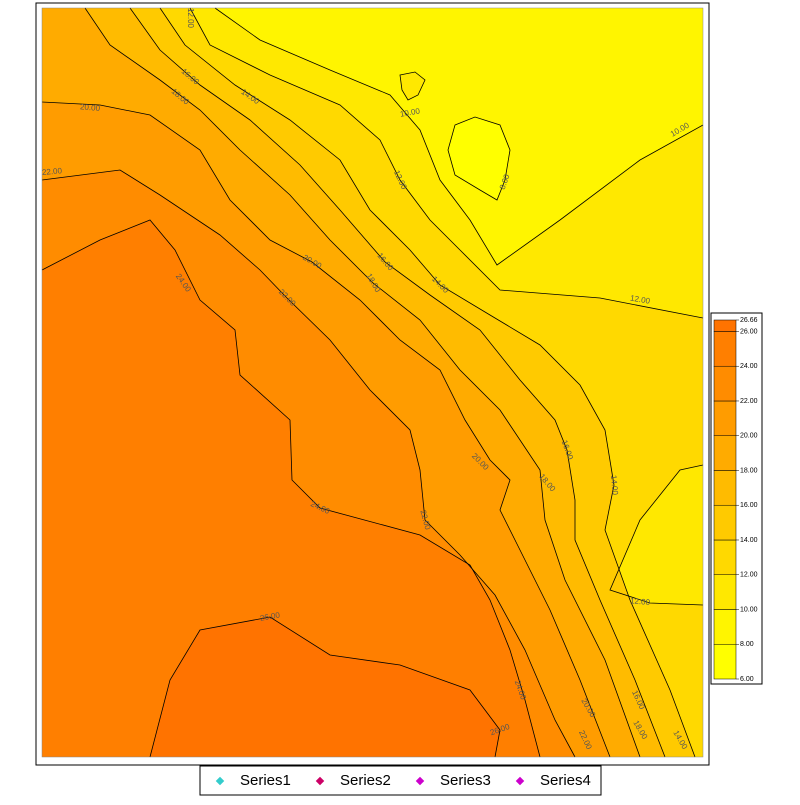  Describe the element at coordinates (265, 780) in the screenshot. I see `legend-label: Series1` at that location.